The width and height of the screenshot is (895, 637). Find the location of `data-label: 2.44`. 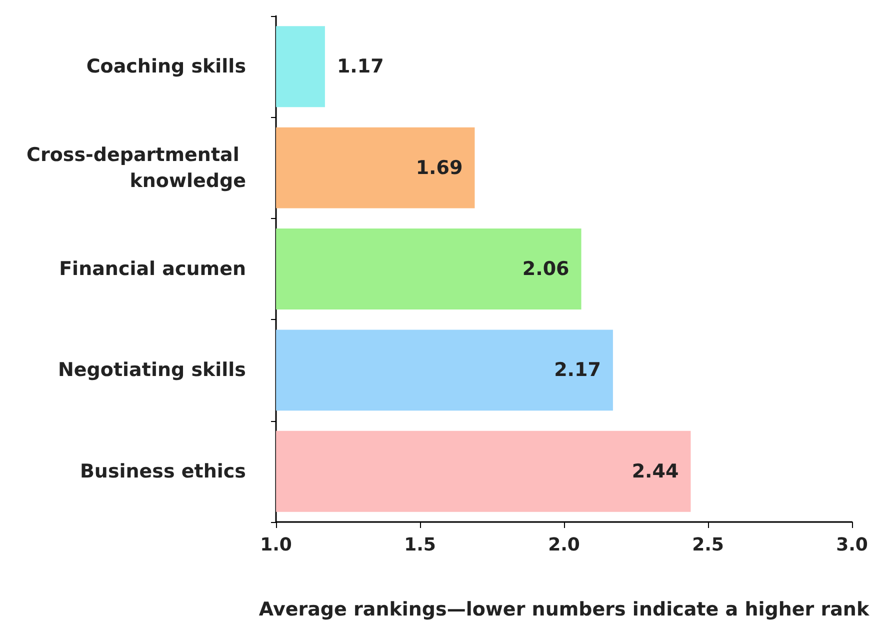

data-label: 2.44 is located at coordinates (655, 471).